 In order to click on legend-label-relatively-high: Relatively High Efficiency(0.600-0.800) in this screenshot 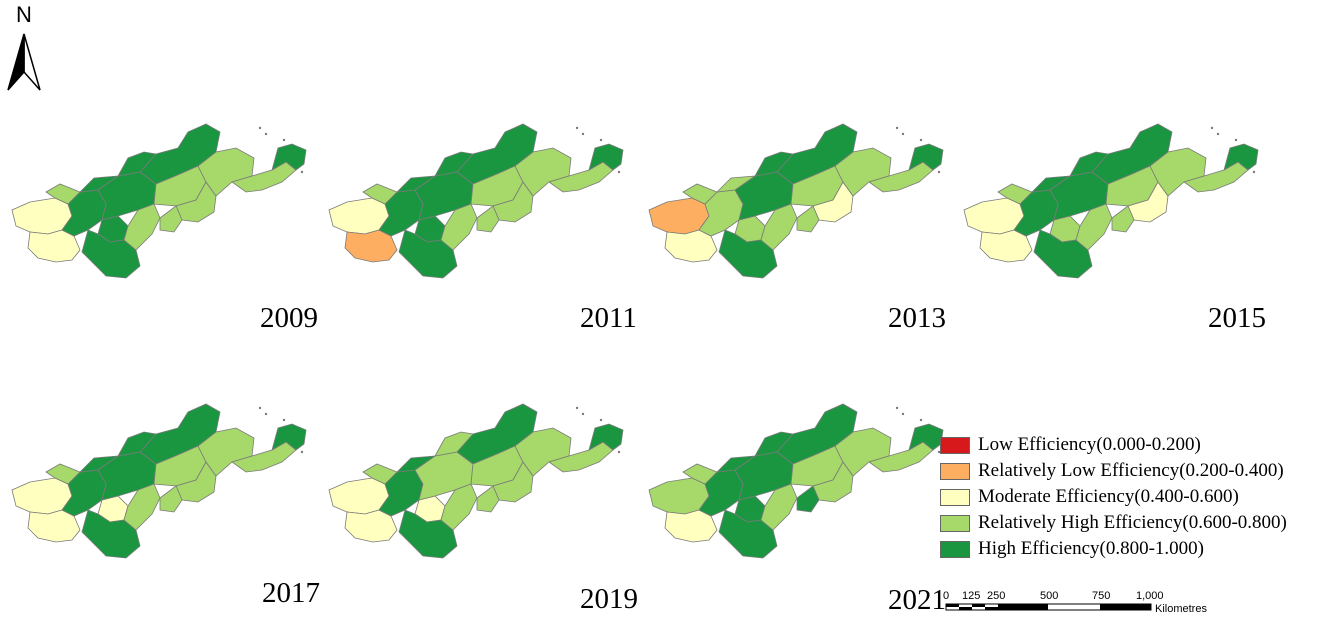, I will do `click(1132, 522)`.